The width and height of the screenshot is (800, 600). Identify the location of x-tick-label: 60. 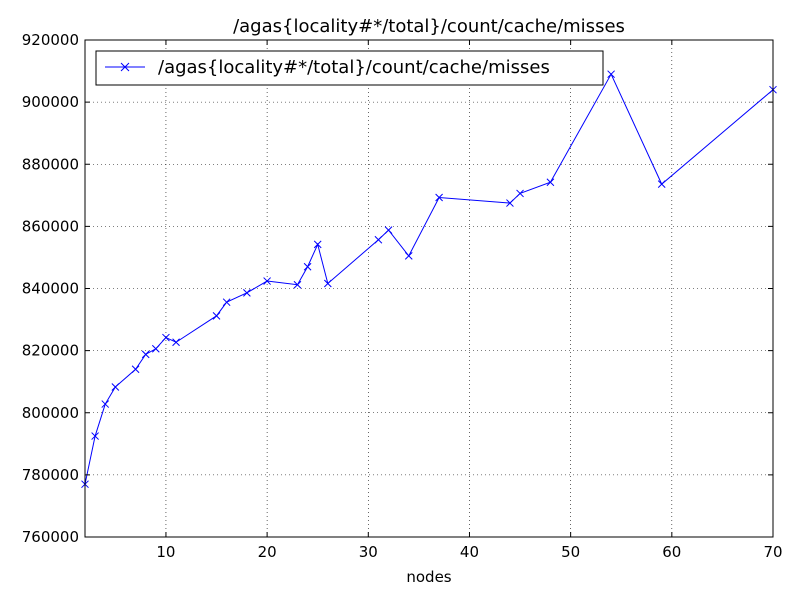
(671, 552).